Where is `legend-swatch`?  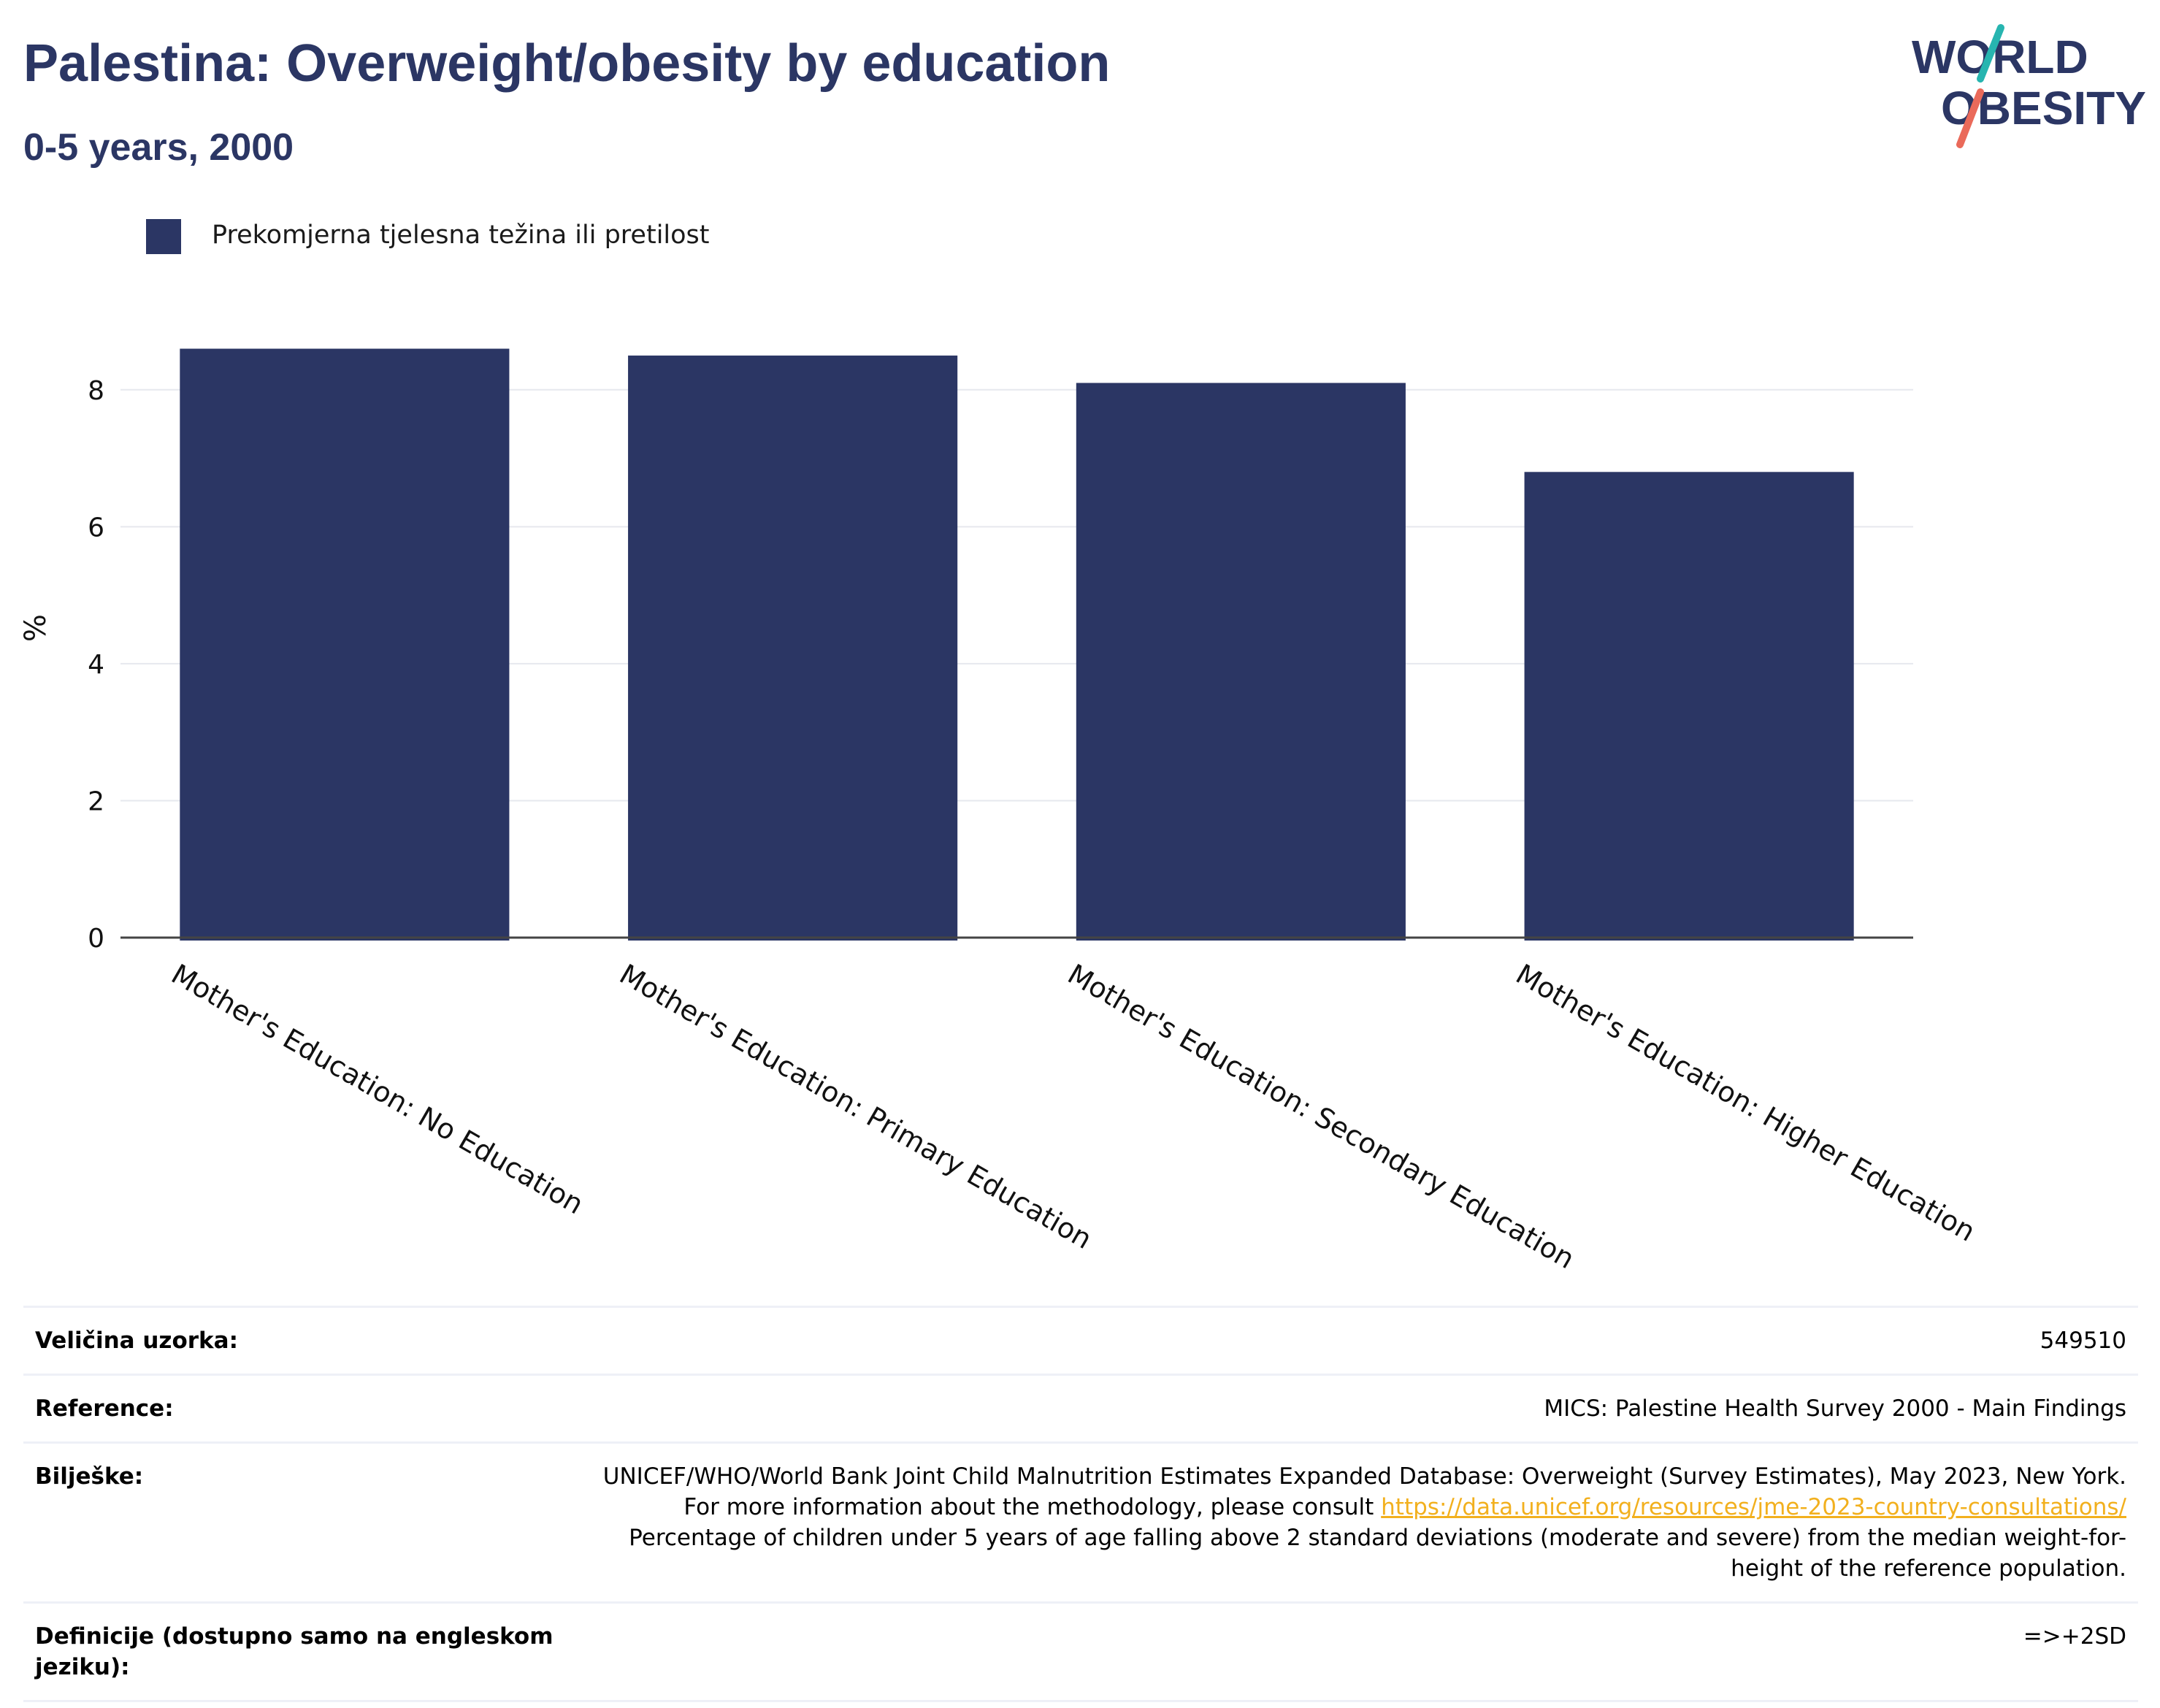 legend-swatch is located at coordinates (163, 236).